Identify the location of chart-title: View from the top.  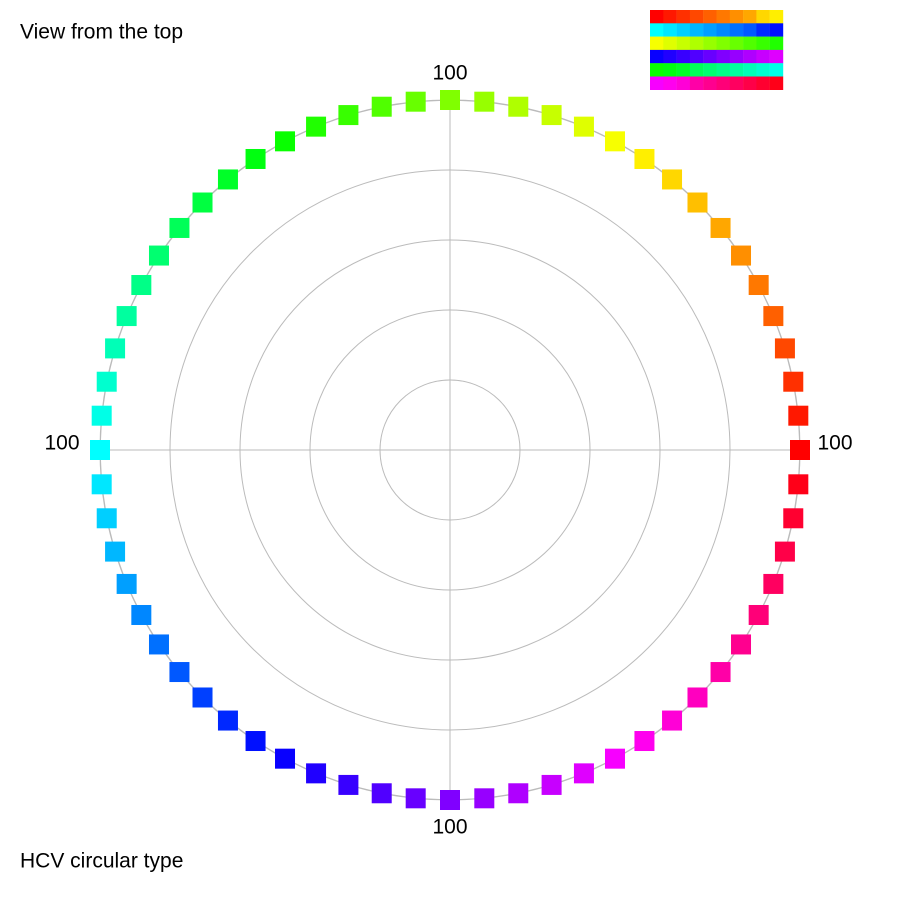
(101, 32).